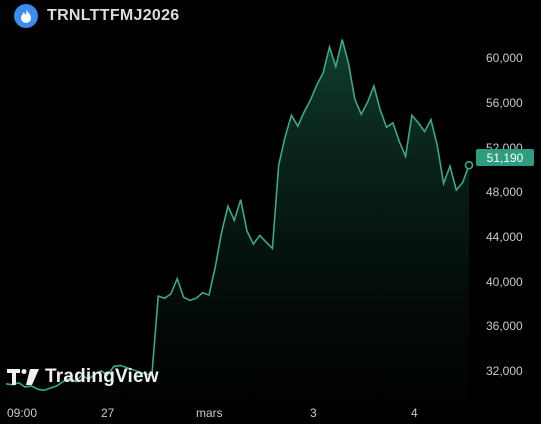  I want to click on x-tick-label: 09:00, so click(22, 413).